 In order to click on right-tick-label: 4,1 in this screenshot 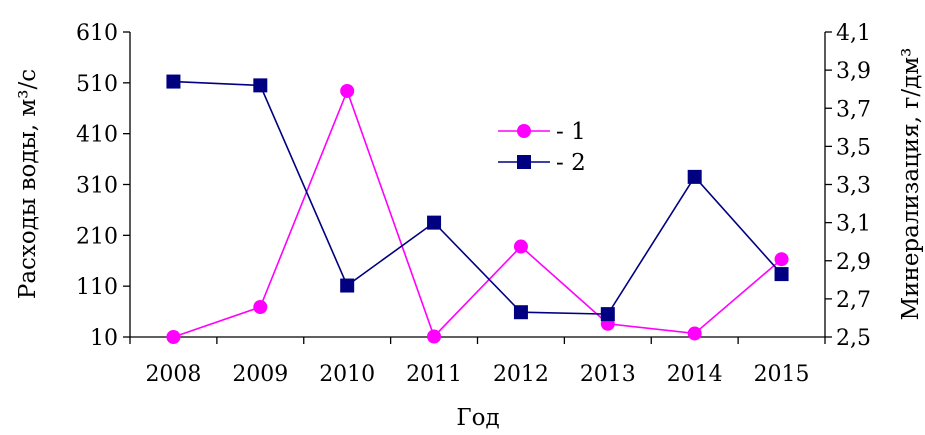, I will do `click(853, 33)`.